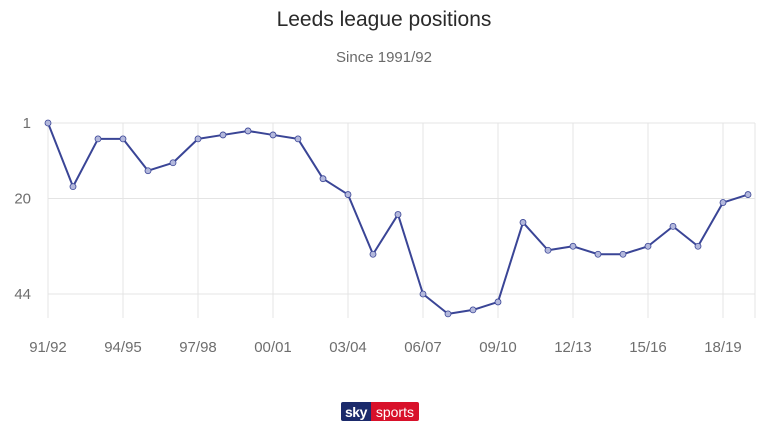 This screenshot has width=768, height=432. I want to click on x-tick-label: 91/92, so click(48, 347).